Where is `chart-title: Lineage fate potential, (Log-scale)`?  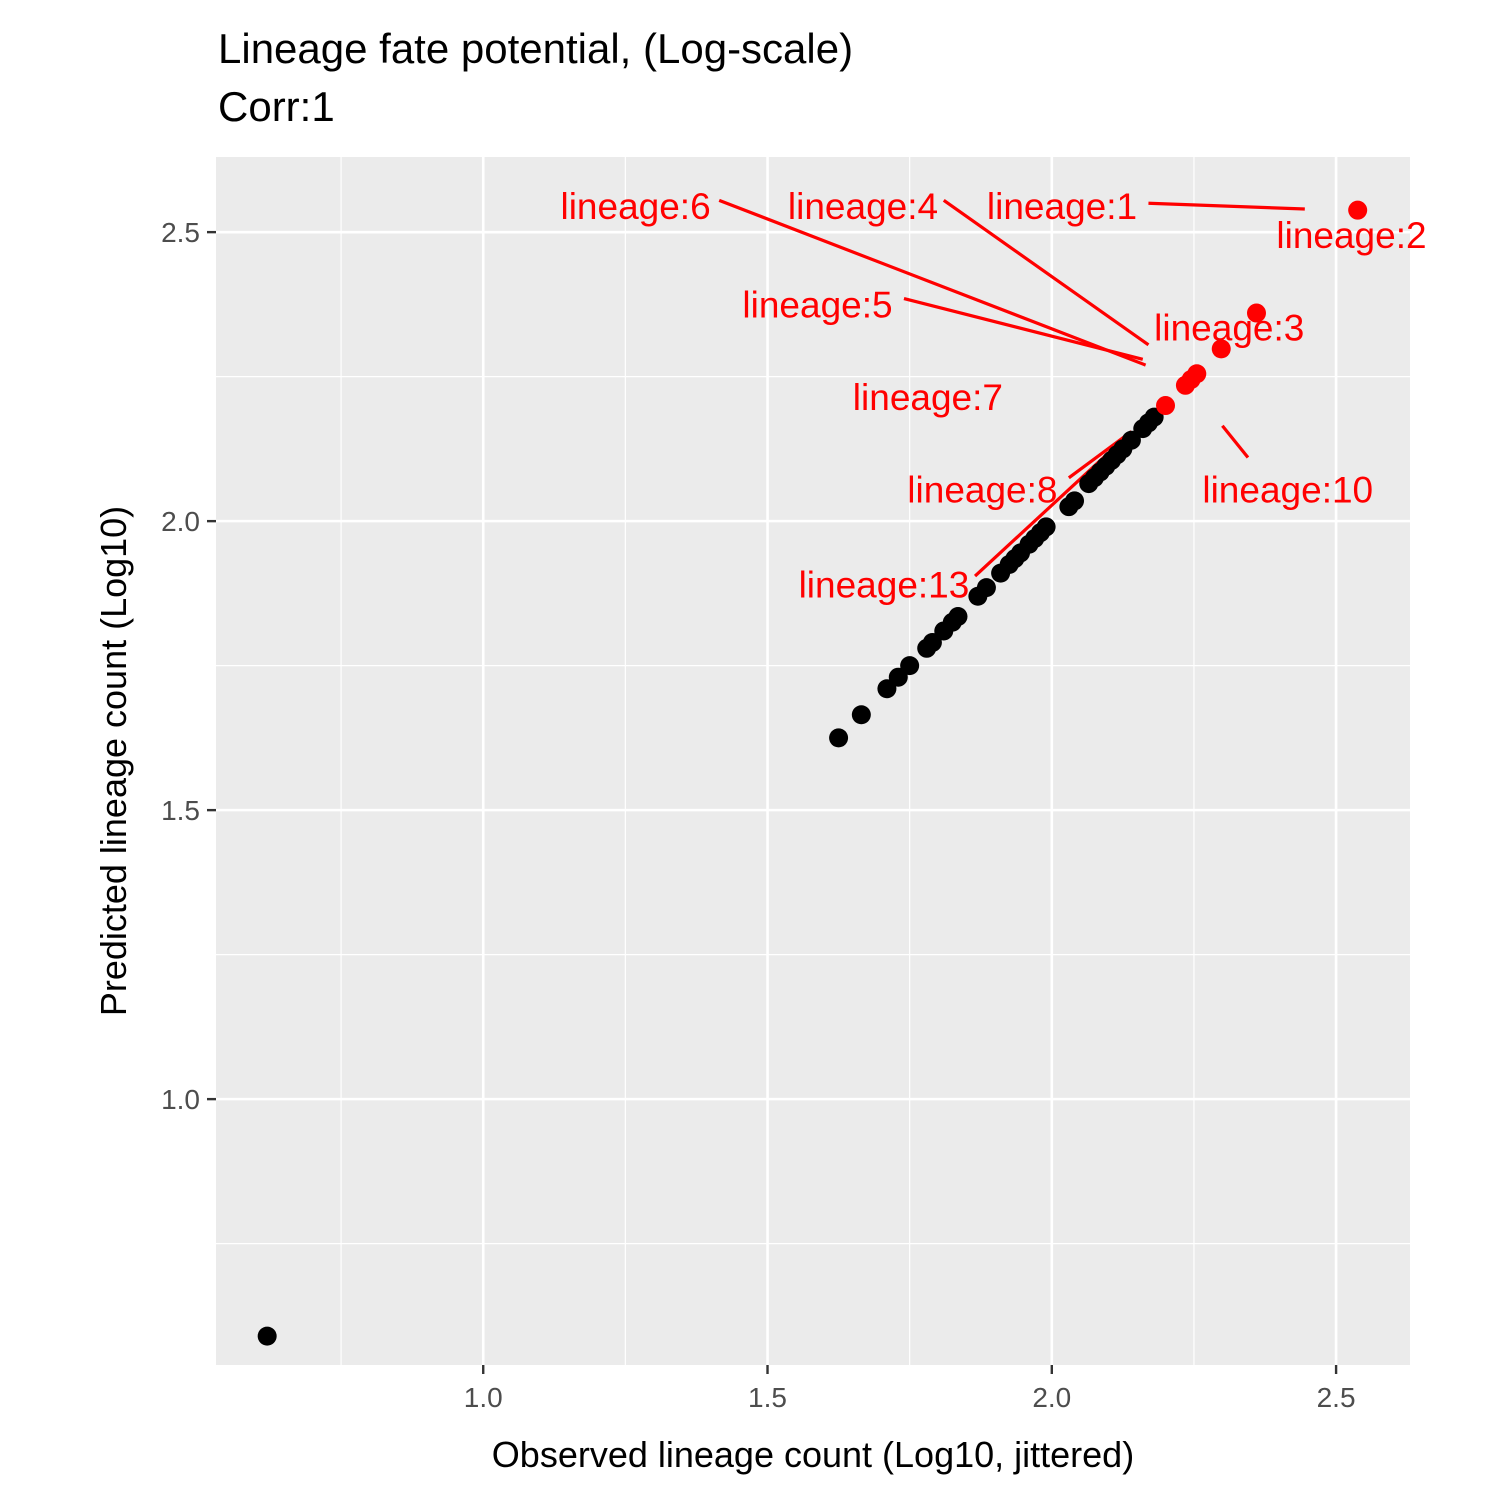 chart-title: Lineage fate potential, (Log-scale) is located at coordinates (536, 48).